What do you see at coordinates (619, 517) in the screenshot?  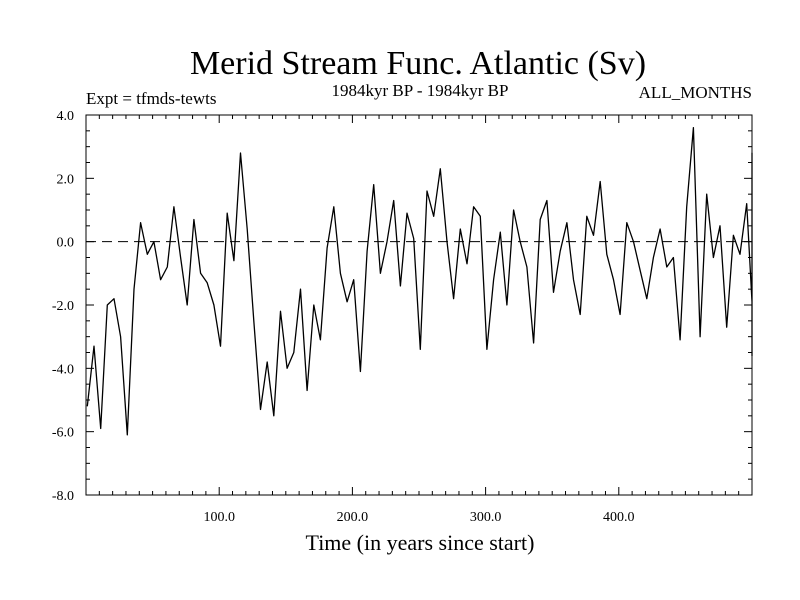 I see `x-tick-label: 400.0` at bounding box center [619, 517].